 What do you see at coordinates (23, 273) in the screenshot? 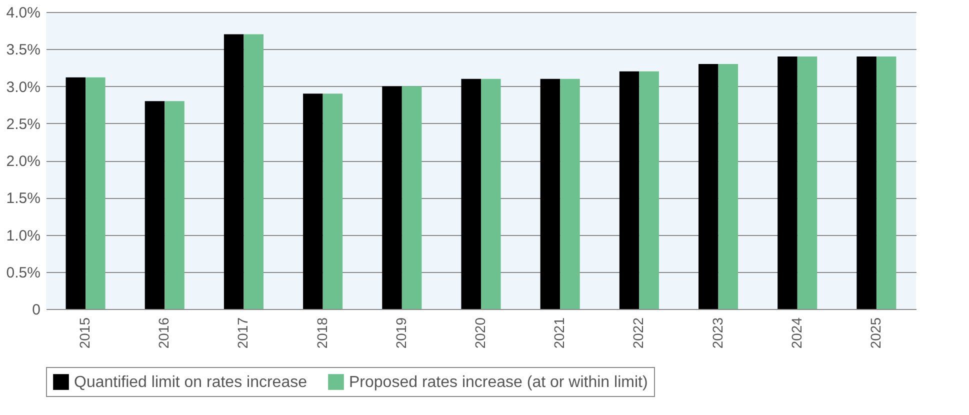
I see `y-tick-label: 0.5%` at bounding box center [23, 273].